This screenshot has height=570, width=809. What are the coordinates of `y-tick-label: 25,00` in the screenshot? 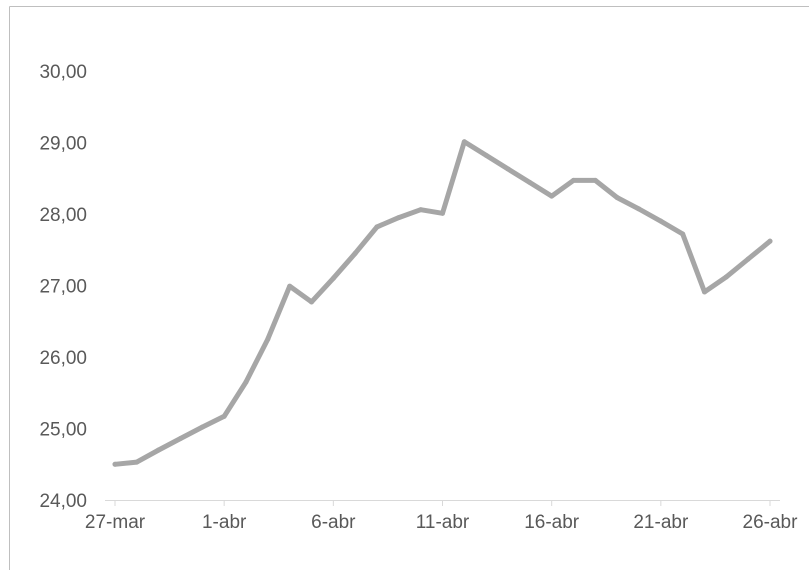 It's located at (63, 430).